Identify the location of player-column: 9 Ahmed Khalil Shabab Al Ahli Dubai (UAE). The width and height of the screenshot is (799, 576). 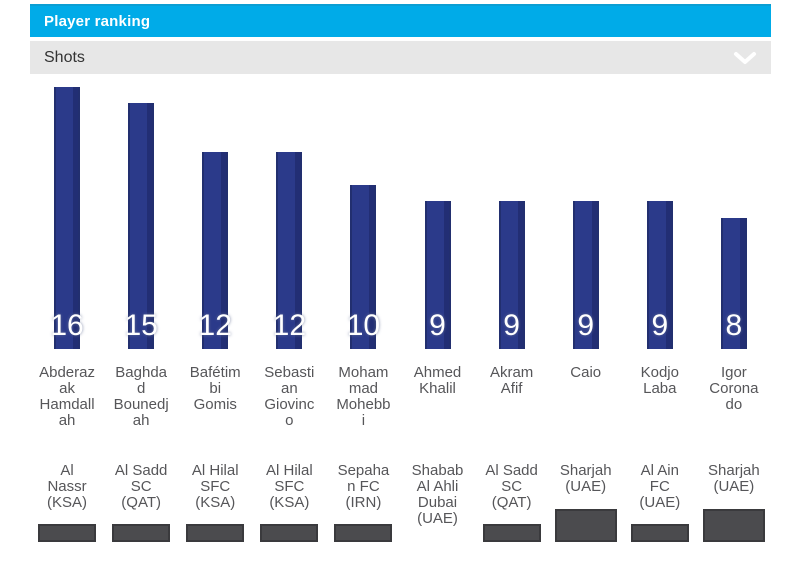
(437, 308).